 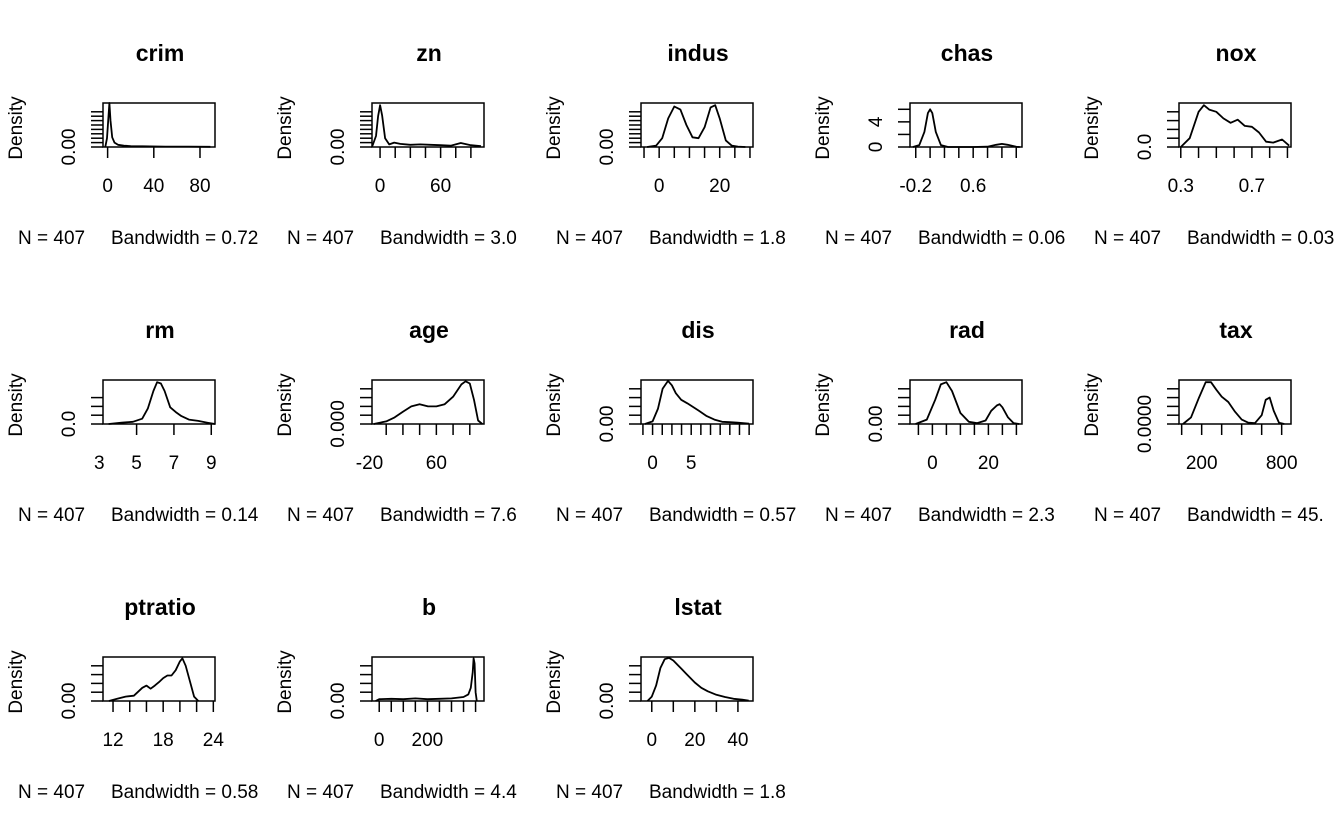 What do you see at coordinates (429, 607) in the screenshot?
I see `panel-title: b` at bounding box center [429, 607].